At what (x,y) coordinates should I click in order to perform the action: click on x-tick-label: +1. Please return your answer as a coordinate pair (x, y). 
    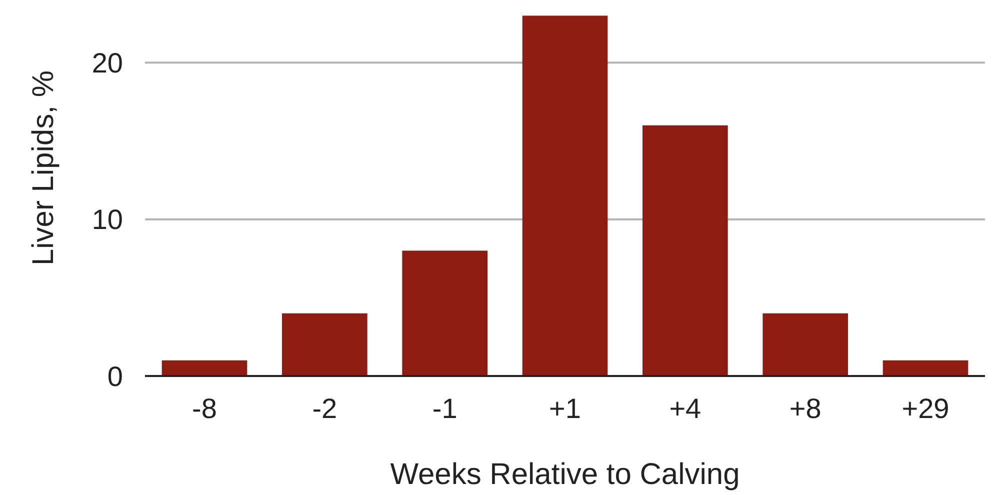
    Looking at the image, I should click on (565, 408).